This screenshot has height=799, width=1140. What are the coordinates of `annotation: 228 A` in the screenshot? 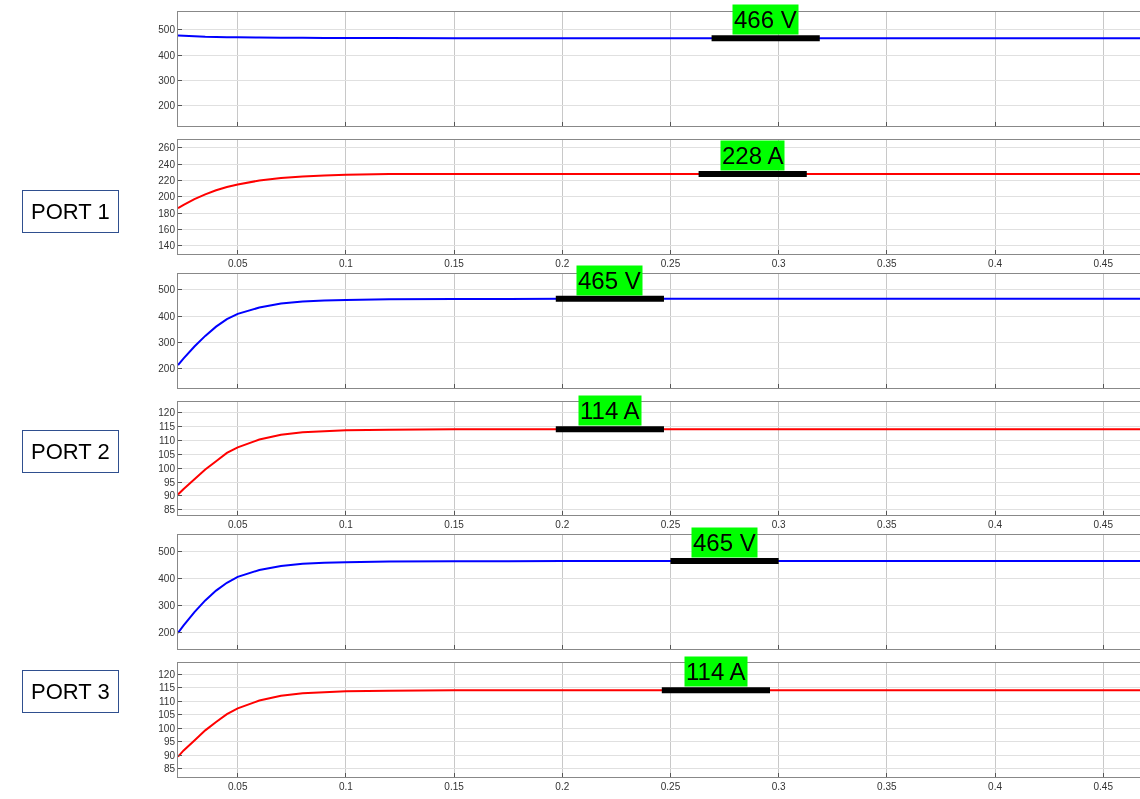 It's located at (753, 155).